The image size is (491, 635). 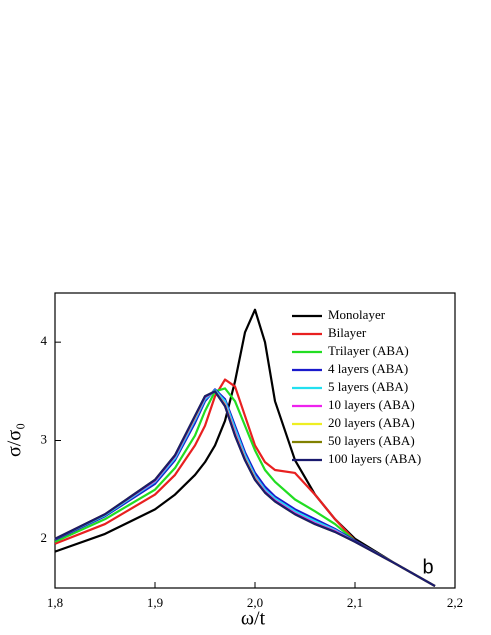 I want to click on x-tick-label: 2,0, so click(x=255, y=602).